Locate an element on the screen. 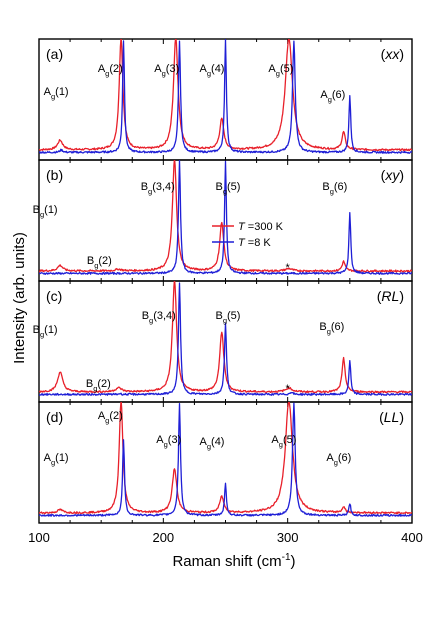 The image size is (436, 622). panel-label: (c) is located at coordinates (54, 296).